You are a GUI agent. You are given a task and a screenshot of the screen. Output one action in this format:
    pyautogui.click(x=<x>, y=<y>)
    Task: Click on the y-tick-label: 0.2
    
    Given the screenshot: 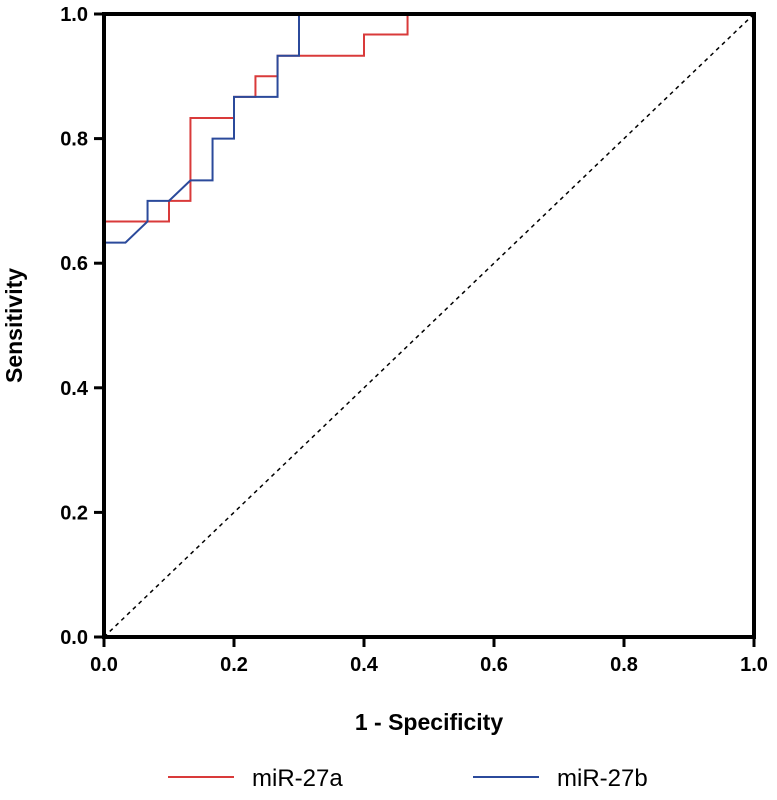 What is the action you would take?
    pyautogui.click(x=74, y=513)
    